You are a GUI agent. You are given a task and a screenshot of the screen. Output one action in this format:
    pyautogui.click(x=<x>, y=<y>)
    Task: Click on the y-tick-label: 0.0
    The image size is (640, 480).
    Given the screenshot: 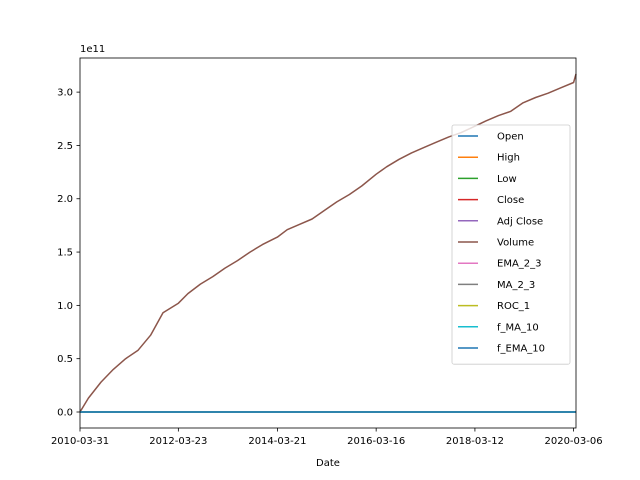 What is the action you would take?
    pyautogui.click(x=65, y=413)
    